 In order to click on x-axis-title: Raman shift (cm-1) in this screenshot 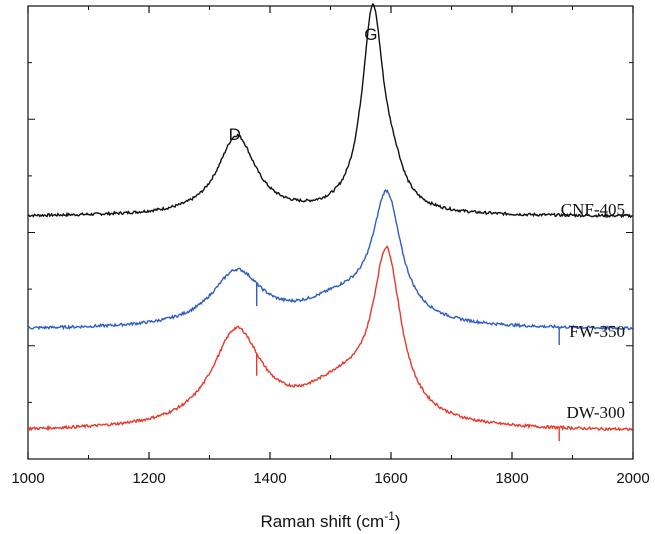, I will do `click(330, 520)`.